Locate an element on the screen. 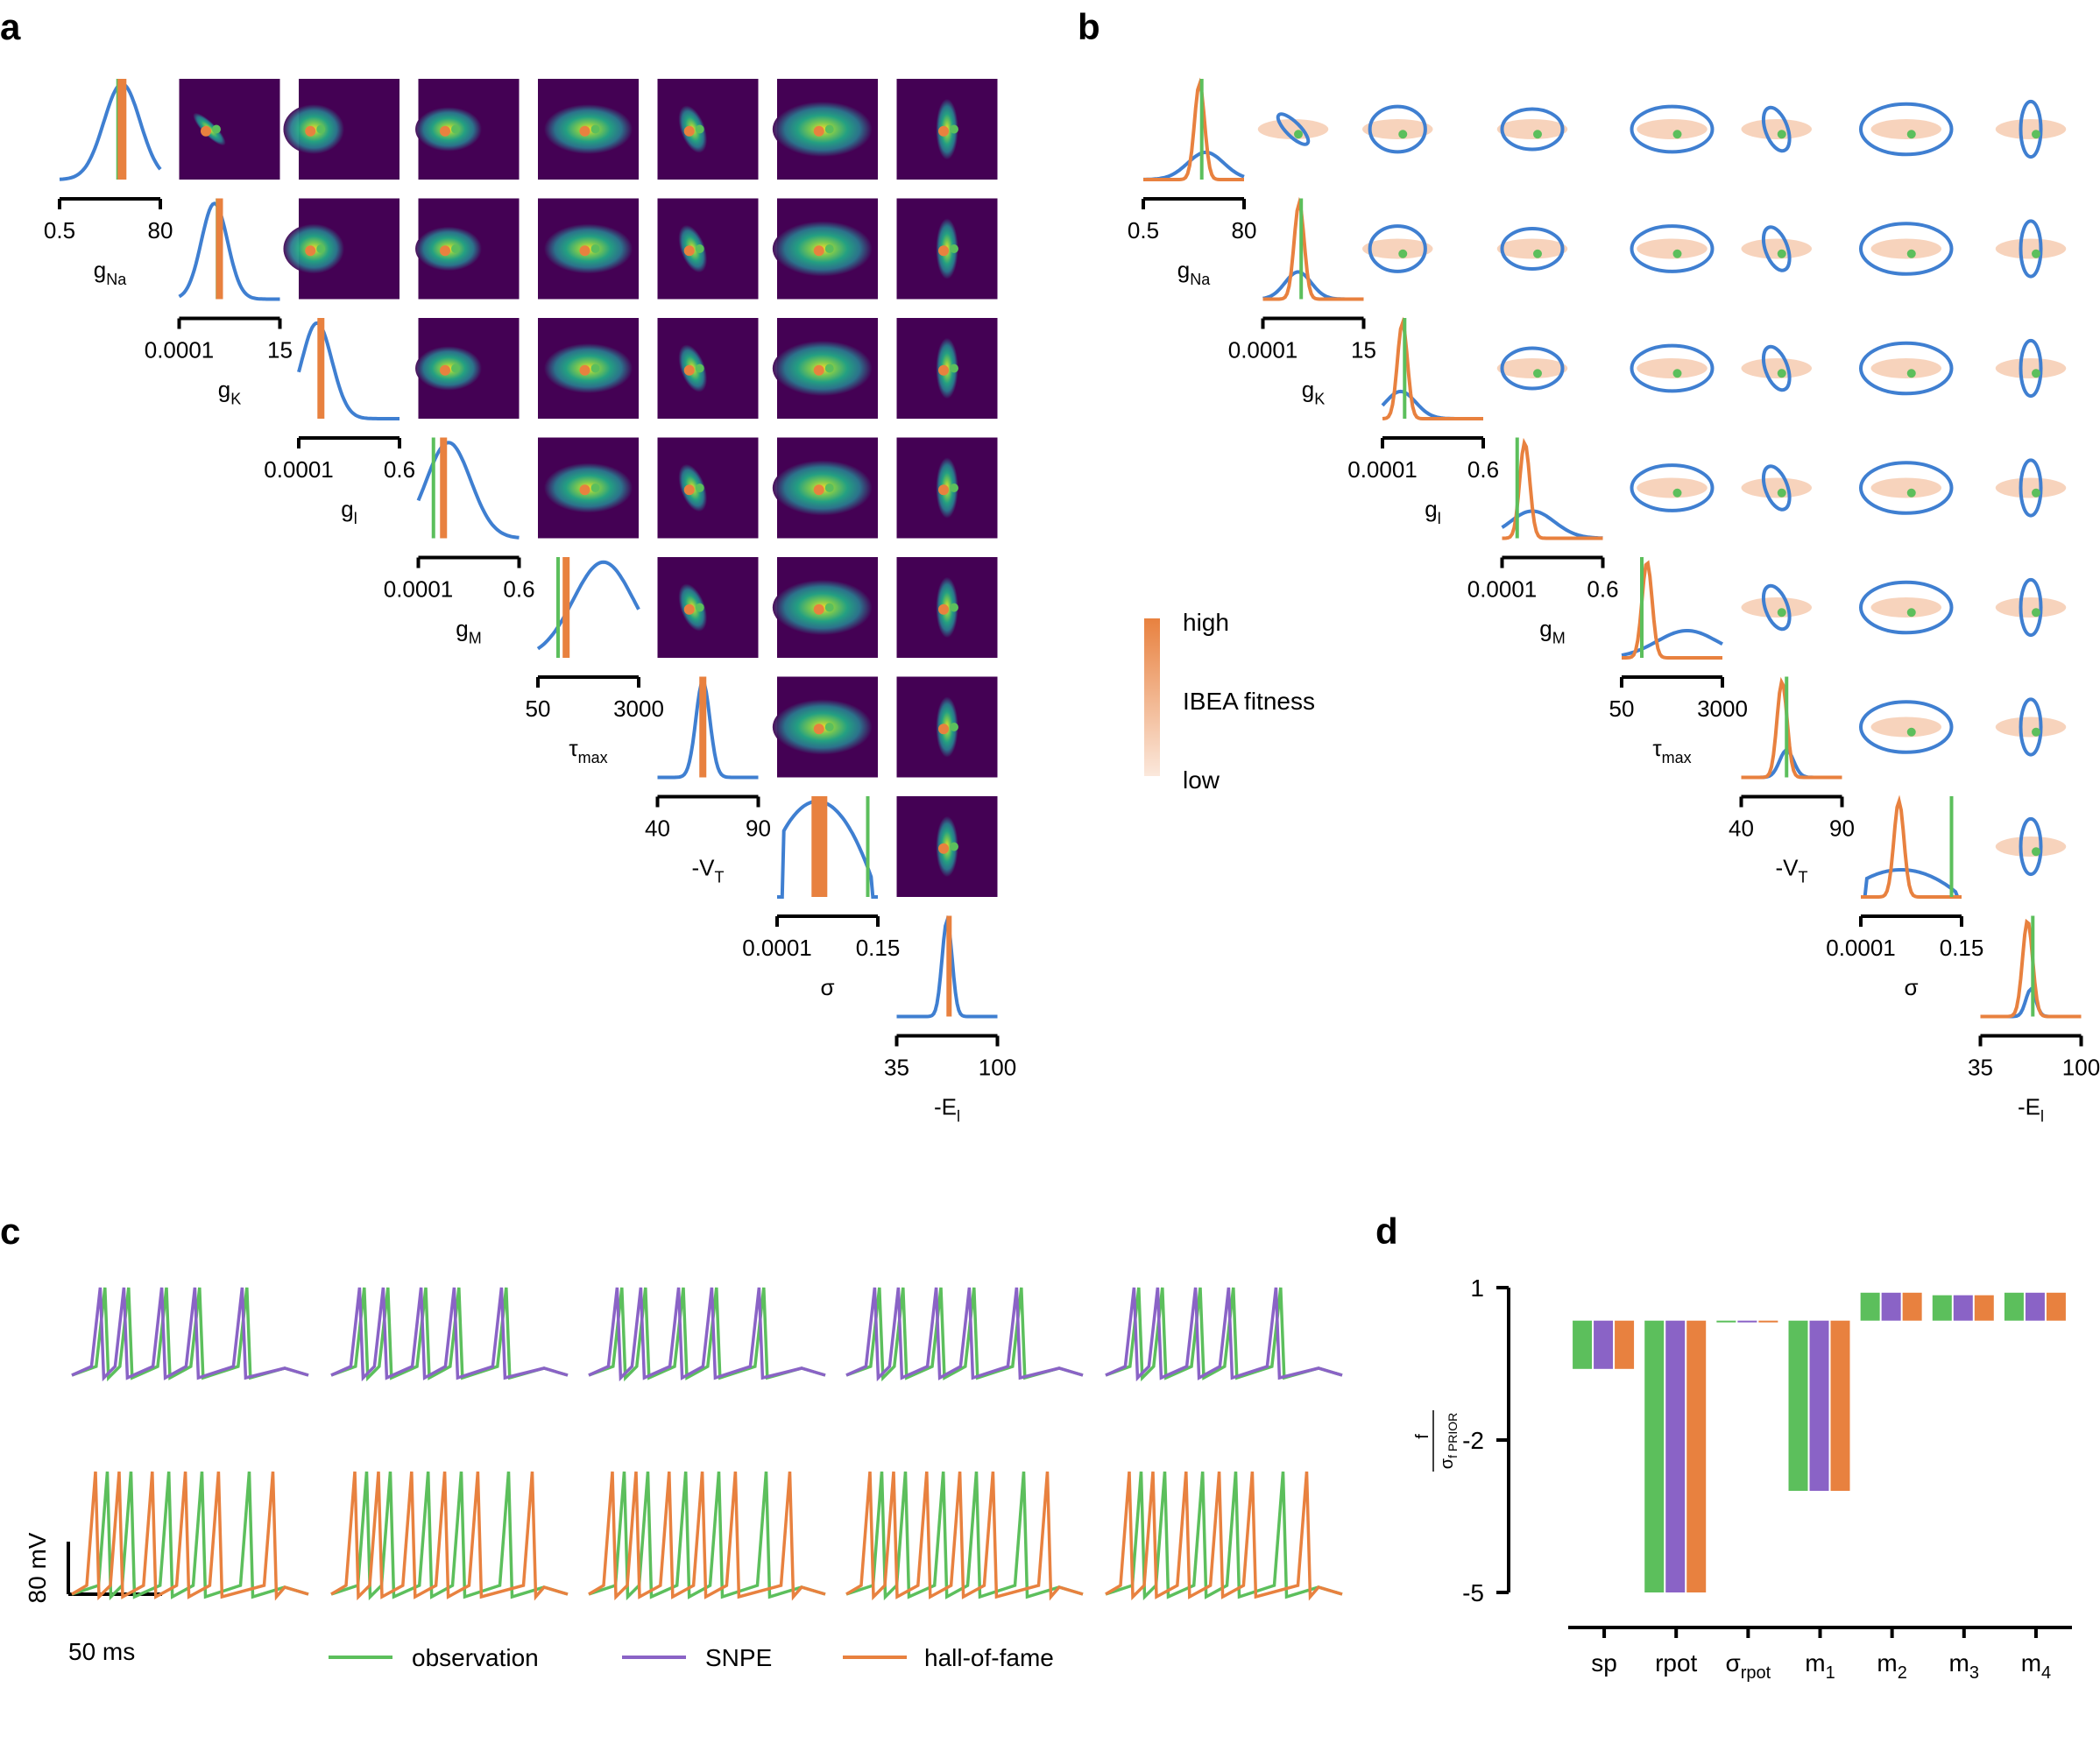  parameter-label-b-1: gK is located at coordinates (1313, 392).